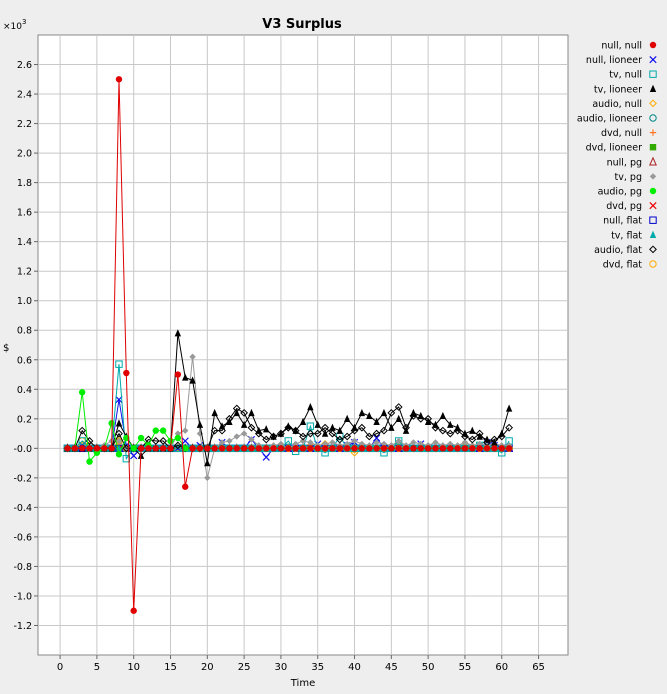 The width and height of the screenshot is (667, 694). What do you see at coordinates (24, 272) in the screenshot?
I see `y-tick-label: 1.2` at bounding box center [24, 272].